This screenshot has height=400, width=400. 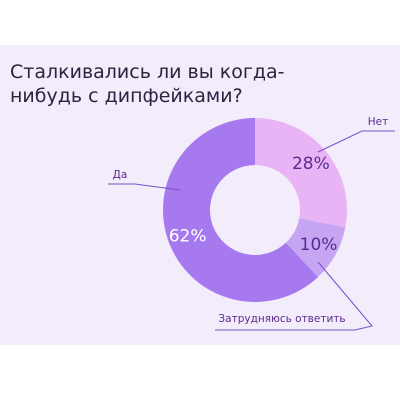 I want to click on category-label: Затрудняюсь ответить, so click(x=281, y=319).